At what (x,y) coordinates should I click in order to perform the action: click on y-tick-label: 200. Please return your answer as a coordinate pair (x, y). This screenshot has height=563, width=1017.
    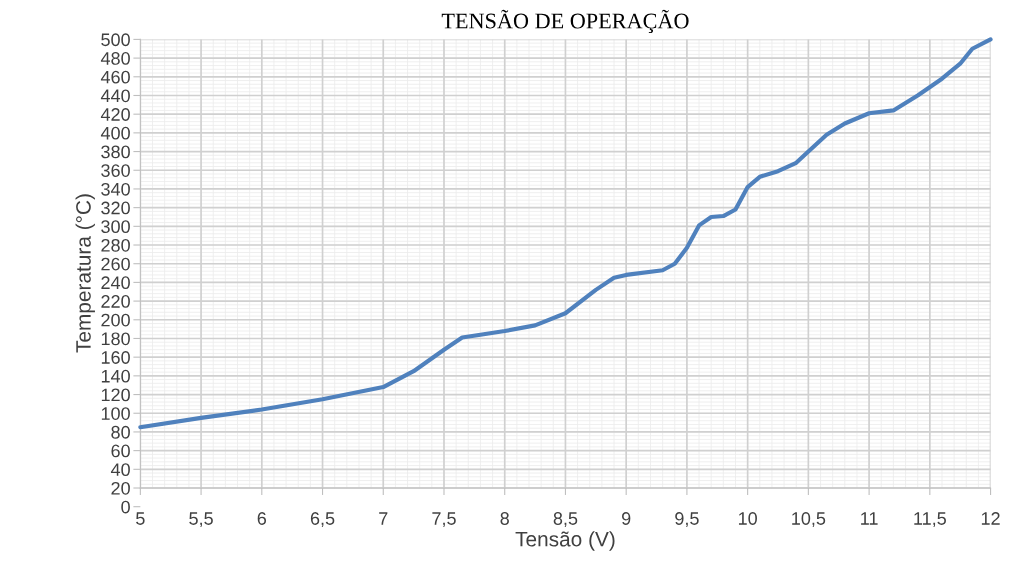
    Looking at the image, I should click on (115, 320).